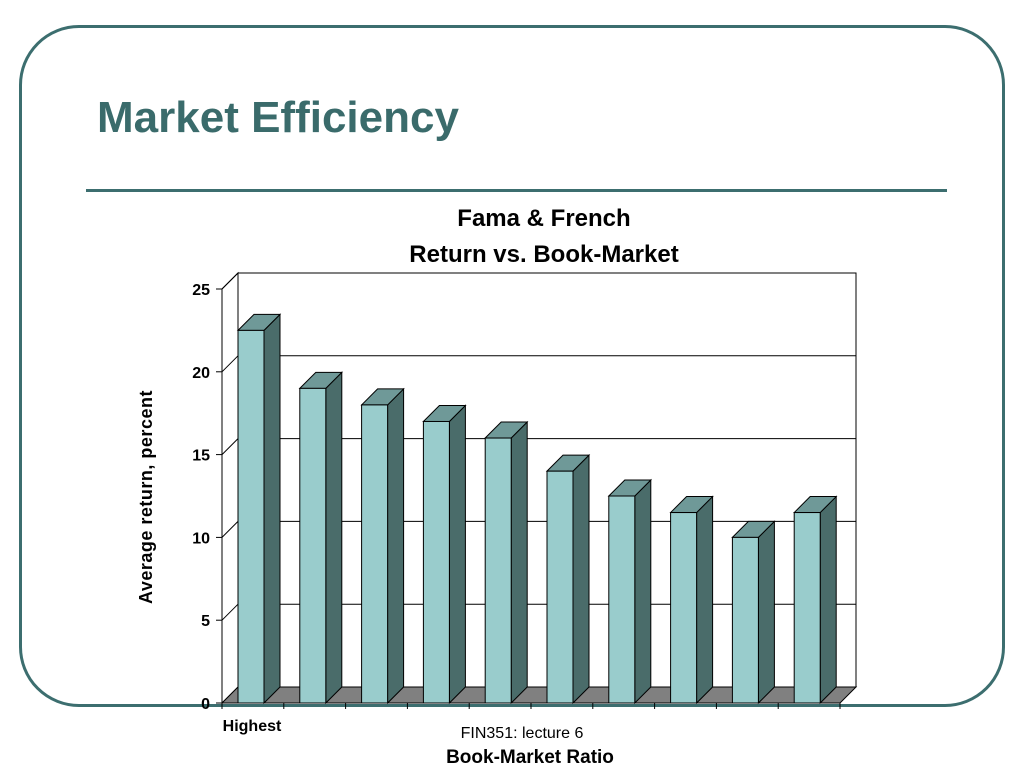 The width and height of the screenshot is (1024, 768). Describe the element at coordinates (544, 218) in the screenshot. I see `chart-title-line-1: Fama & French` at that location.